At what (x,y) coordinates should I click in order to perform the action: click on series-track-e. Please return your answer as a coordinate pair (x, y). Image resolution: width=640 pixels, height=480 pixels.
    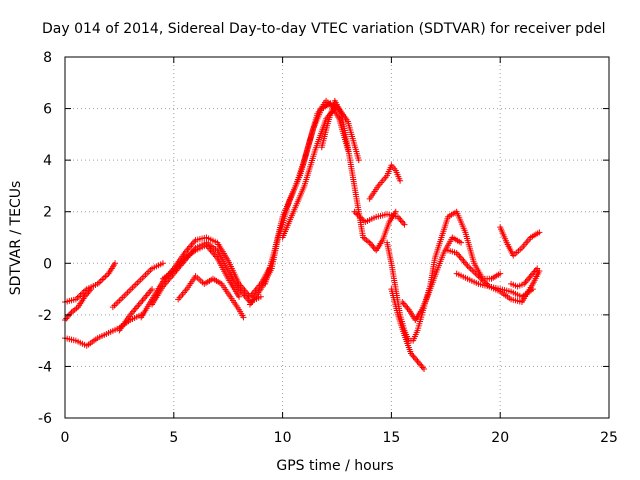
    Looking at the image, I should click on (136, 310).